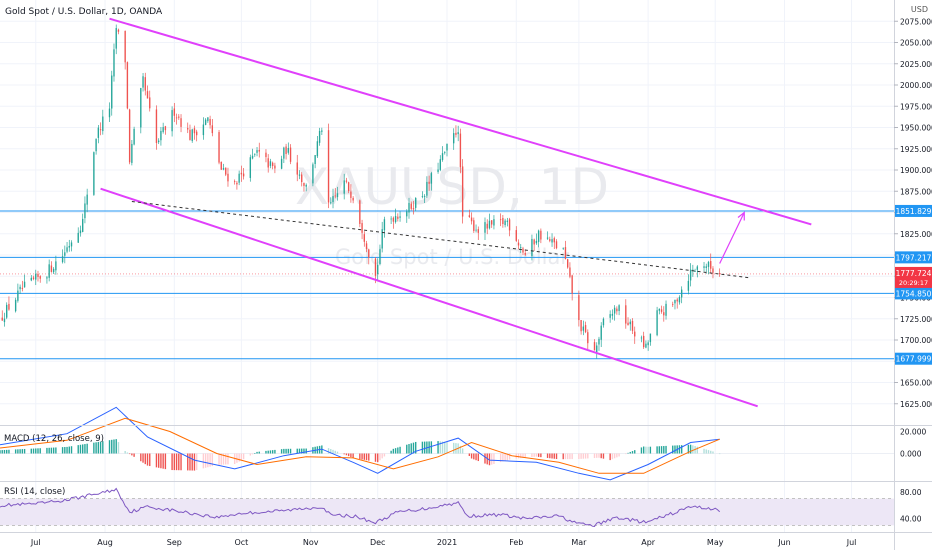  Describe the element at coordinates (447, 443) in the screenshot. I see `macd-pane` at that location.